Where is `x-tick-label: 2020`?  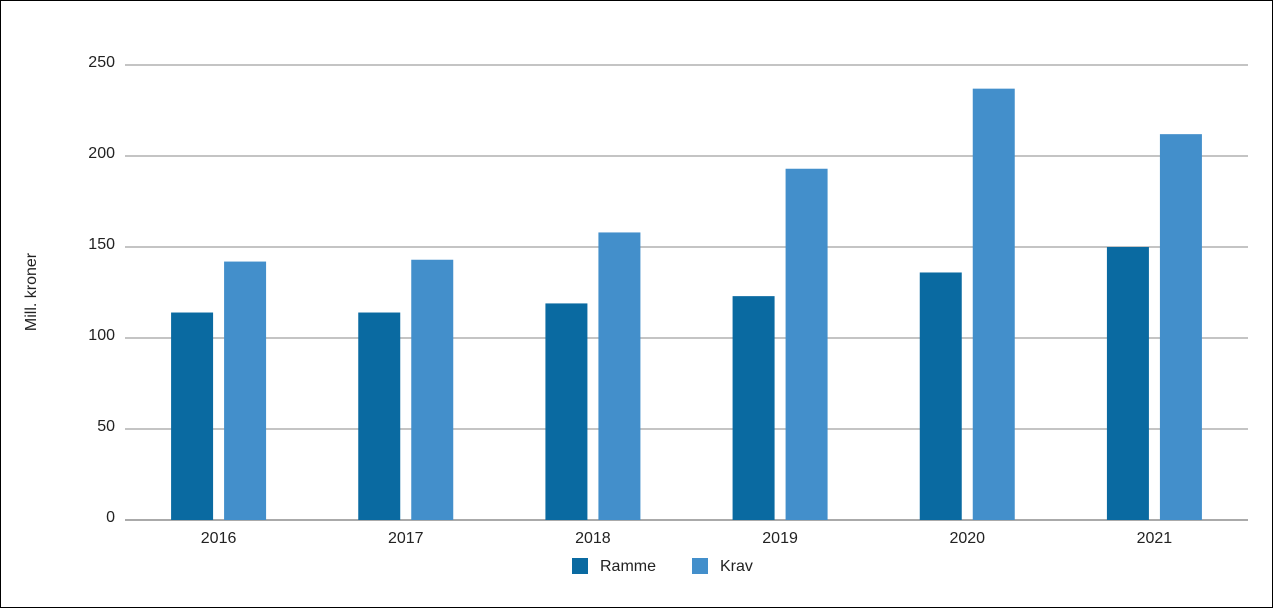
x-tick-label: 2020 is located at coordinates (967, 538).